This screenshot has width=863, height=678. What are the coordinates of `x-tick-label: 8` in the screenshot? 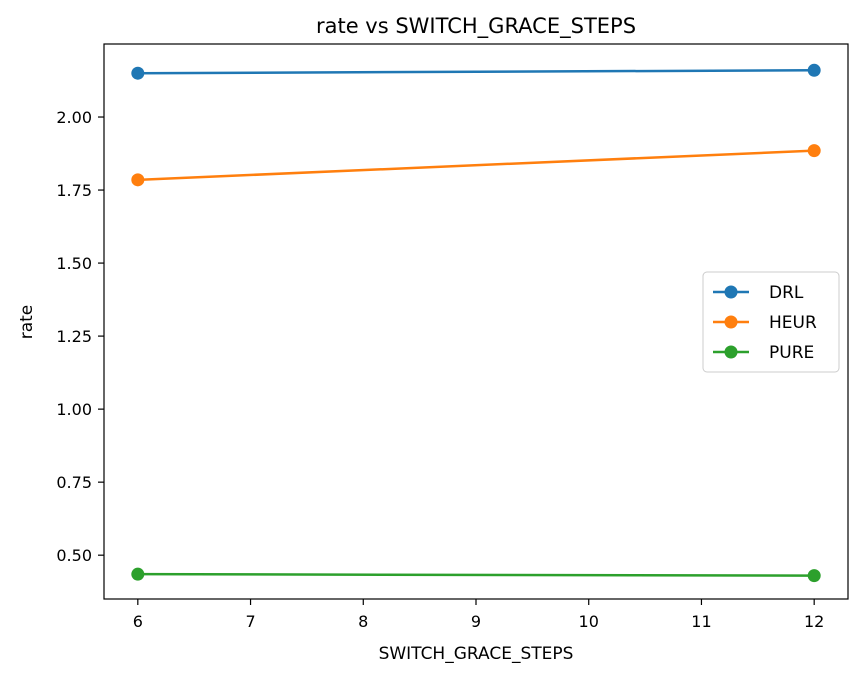 It's located at (363, 621).